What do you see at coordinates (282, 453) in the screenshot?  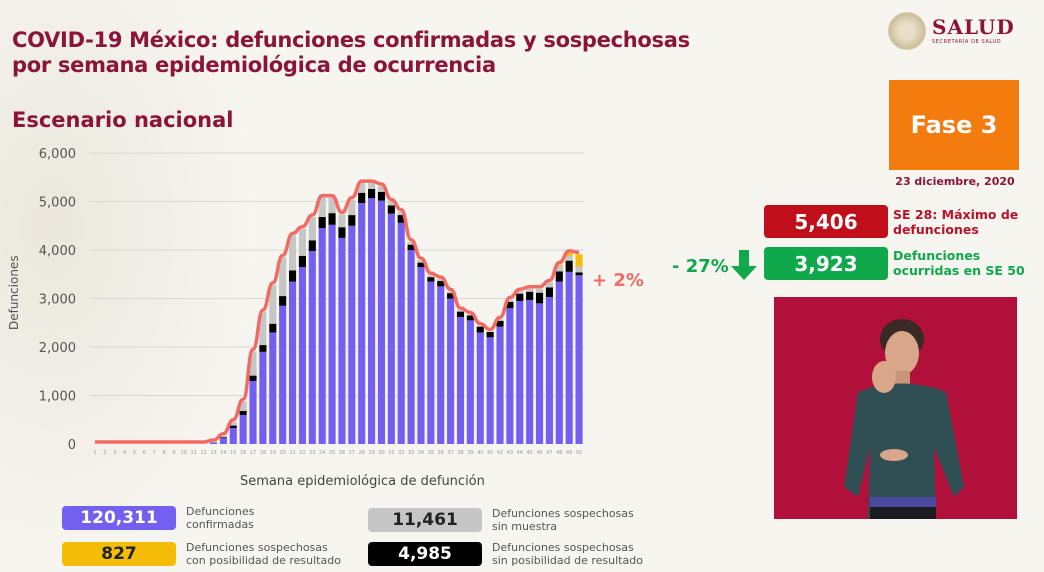 I see `x-tick-label: 20` at bounding box center [282, 453].